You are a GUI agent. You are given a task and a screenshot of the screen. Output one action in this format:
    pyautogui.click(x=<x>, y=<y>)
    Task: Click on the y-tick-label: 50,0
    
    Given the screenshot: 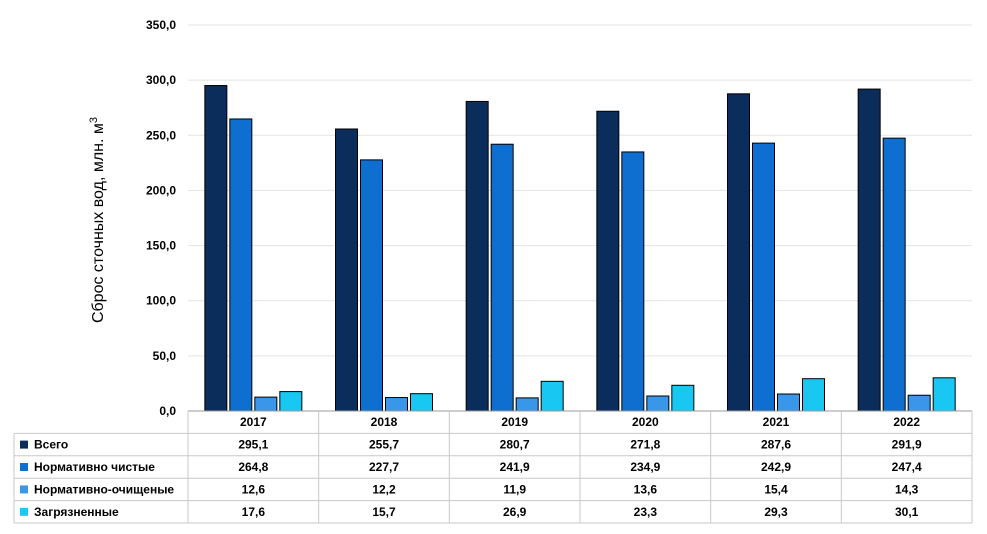 What is the action you would take?
    pyautogui.click(x=165, y=356)
    